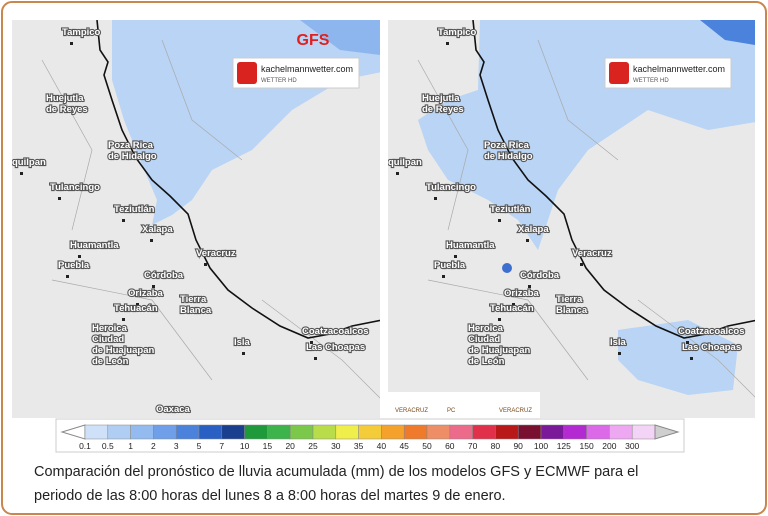  What do you see at coordinates (405, 162) in the screenshot?
I see `place-label: quilpan` at bounding box center [405, 162].